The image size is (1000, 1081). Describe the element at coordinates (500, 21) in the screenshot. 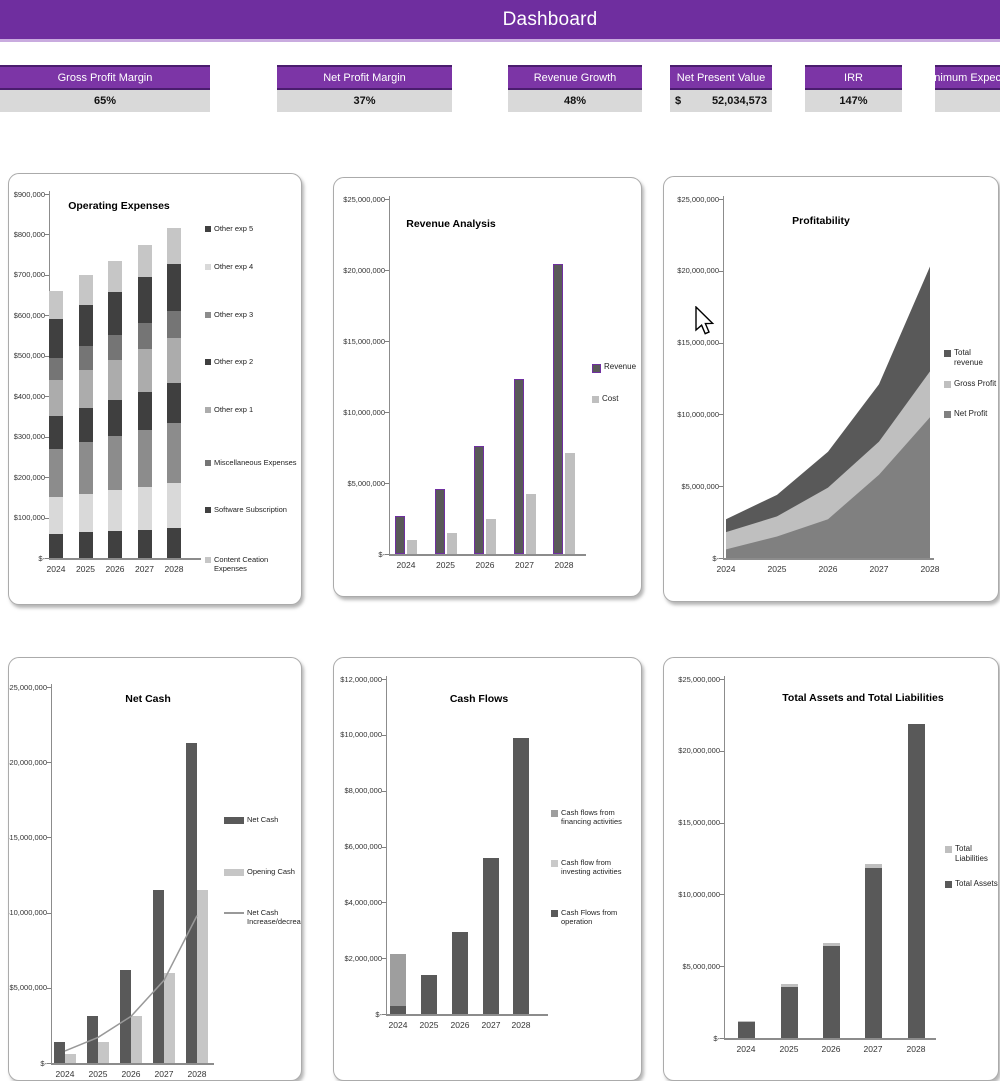

I see `dashboard-title-bar: Dashboard` at that location.